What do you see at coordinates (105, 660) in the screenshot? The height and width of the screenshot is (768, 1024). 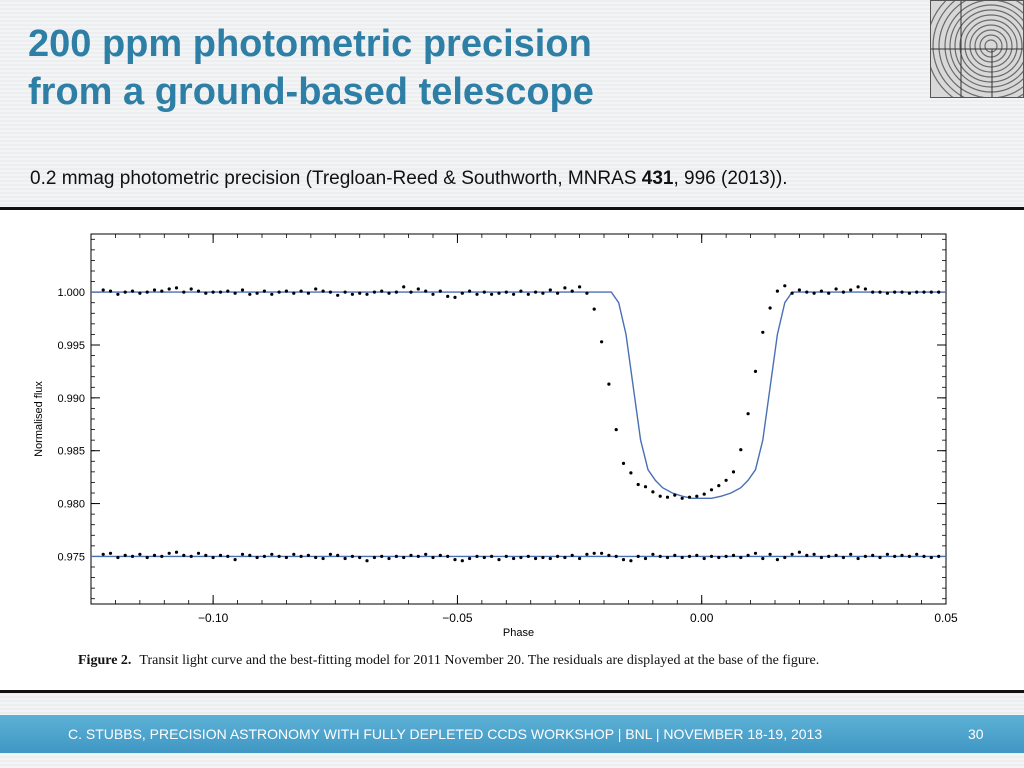 I see `figure-caption-label: Figure 2.` at bounding box center [105, 660].